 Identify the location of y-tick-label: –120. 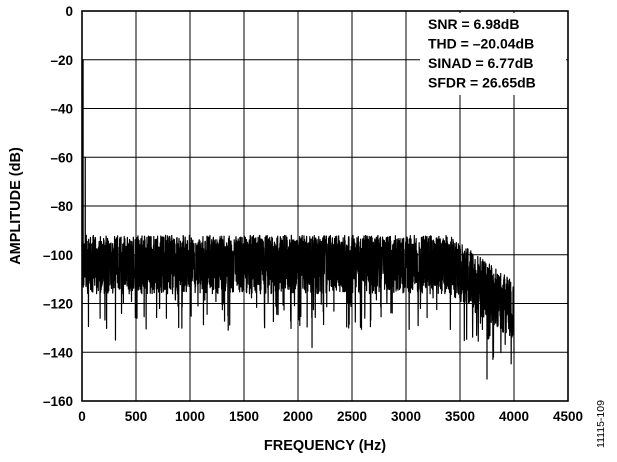
(58, 304).